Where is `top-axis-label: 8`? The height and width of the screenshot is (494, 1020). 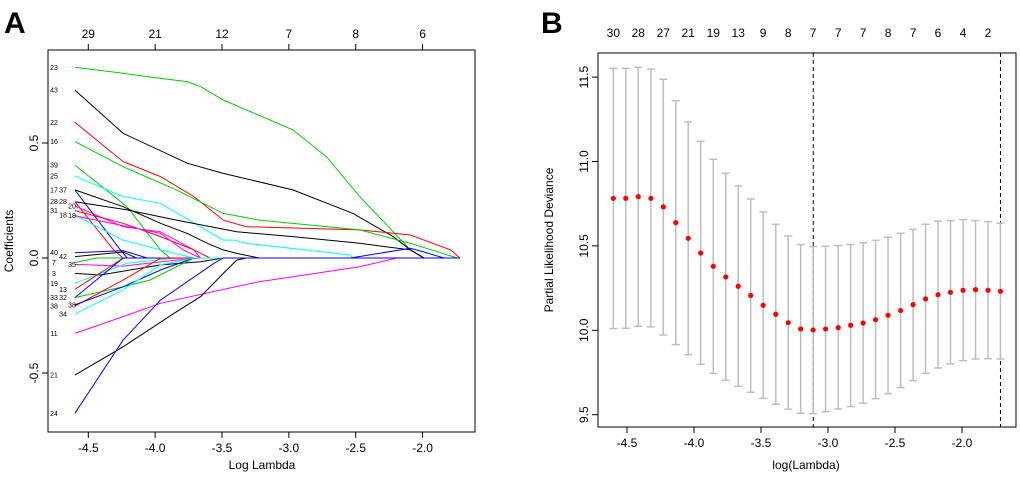 top-axis-label: 8 is located at coordinates (355, 34).